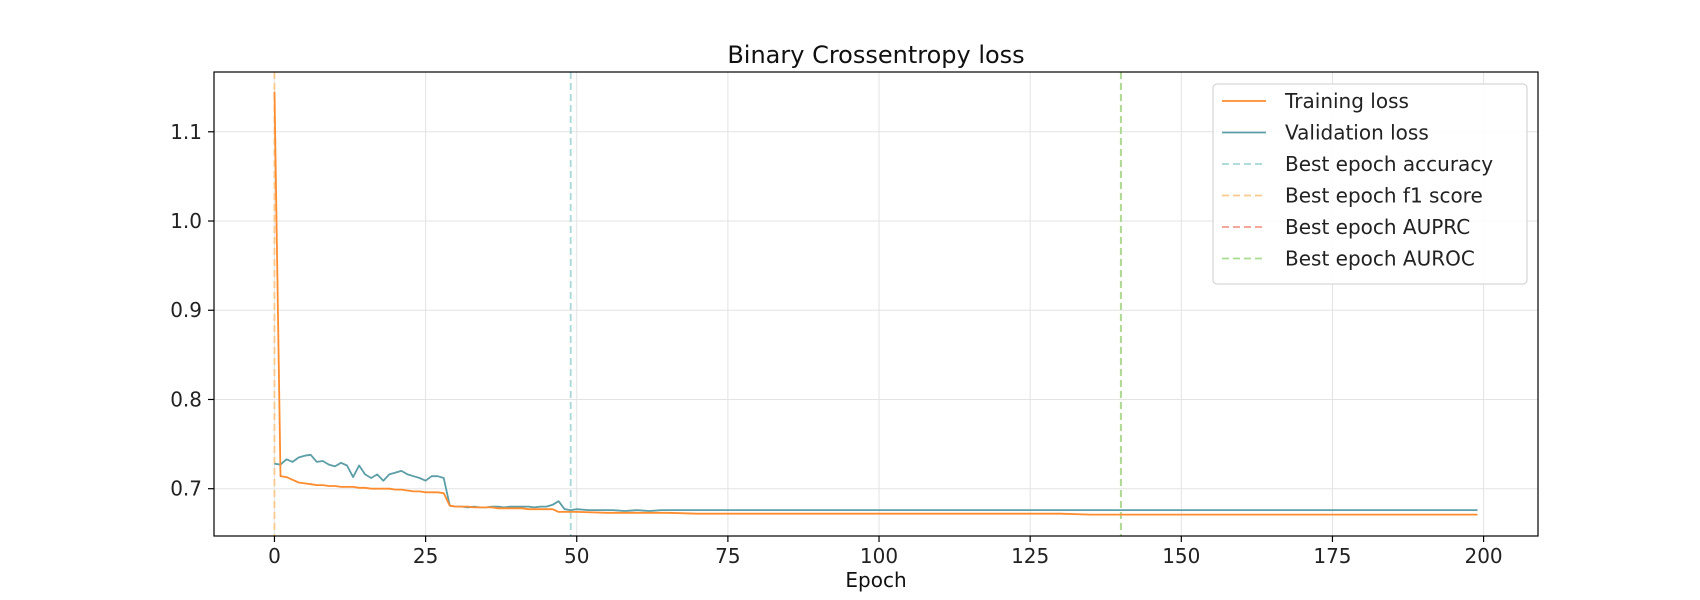  I want to click on legend-entry: Best epoch AUPRC, so click(1377, 227).